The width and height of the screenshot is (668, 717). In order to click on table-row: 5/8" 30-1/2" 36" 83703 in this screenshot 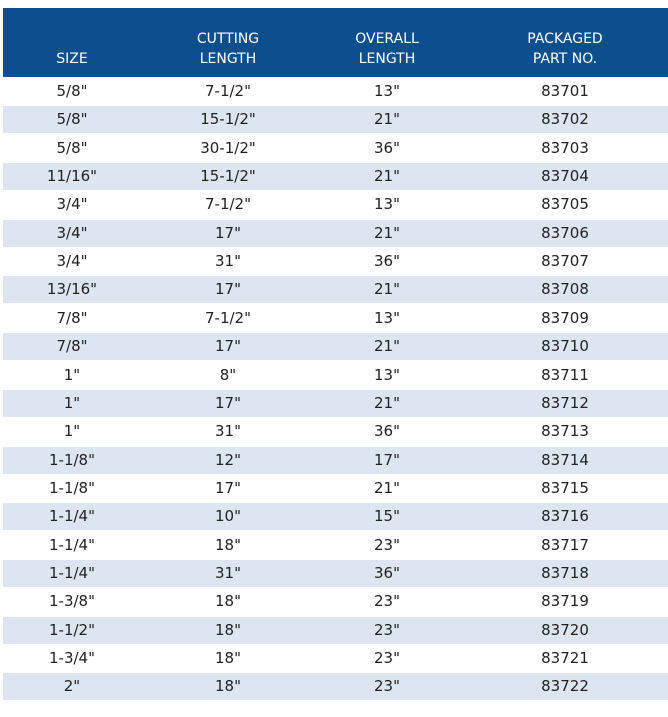, I will do `click(335, 147)`.